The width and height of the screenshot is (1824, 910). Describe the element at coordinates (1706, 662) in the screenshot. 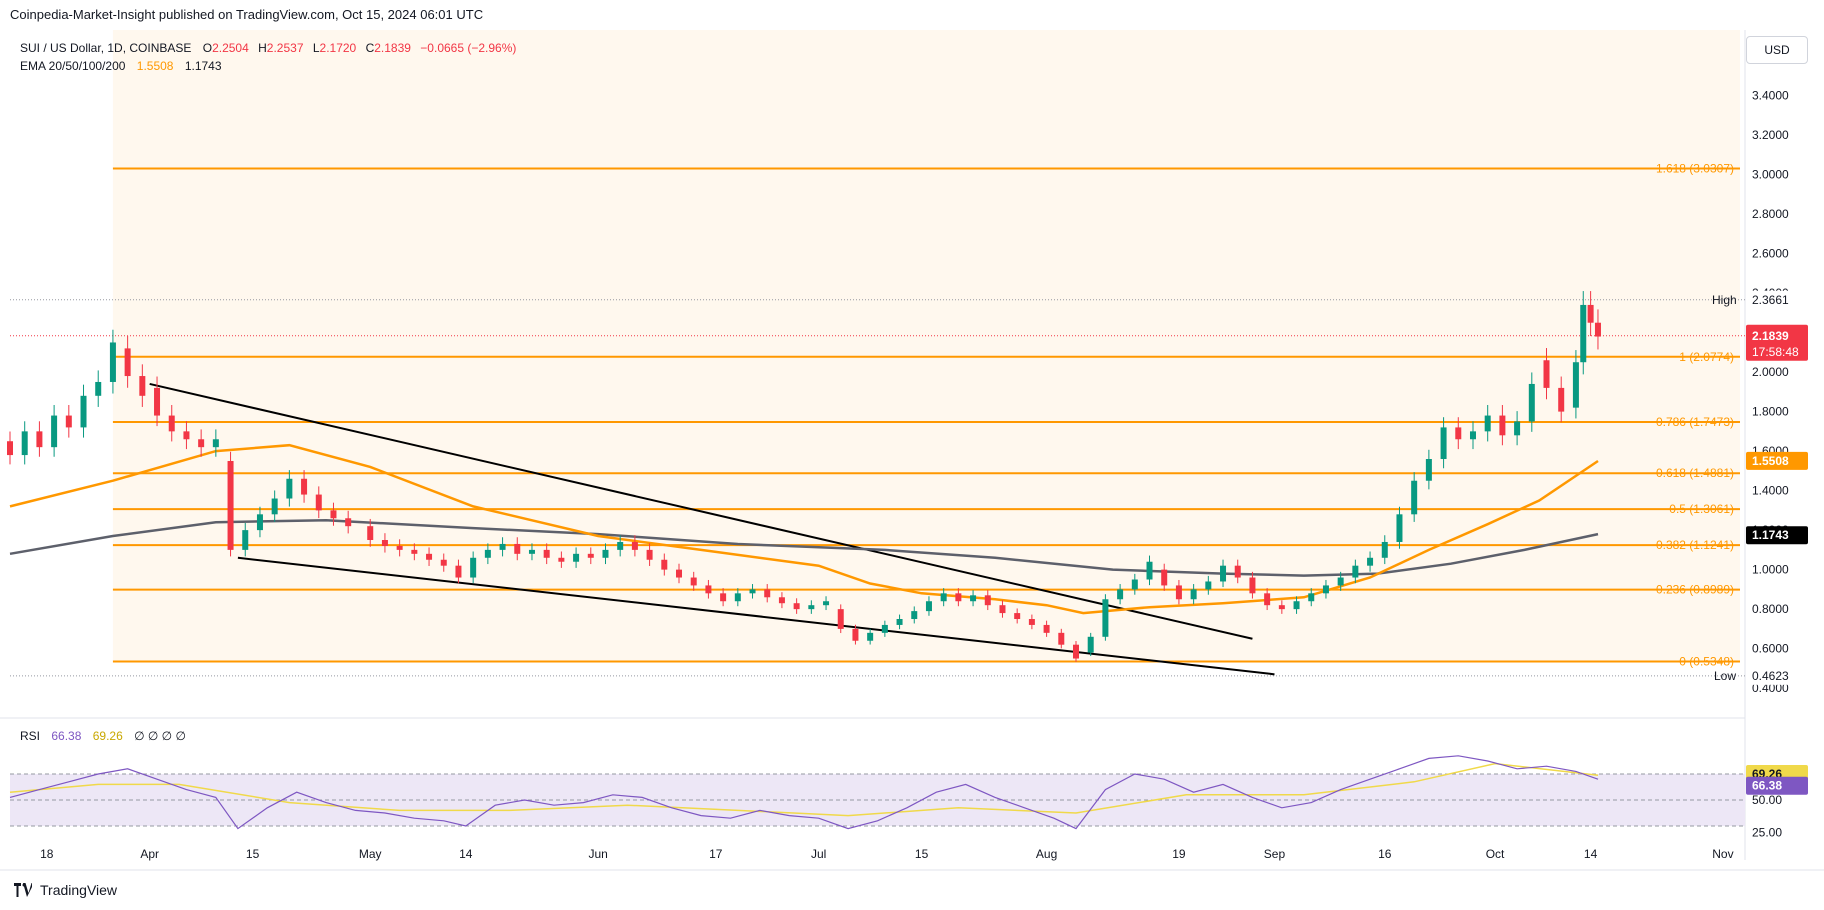

I see `fib-label-0: 0 (0.5348)` at that location.